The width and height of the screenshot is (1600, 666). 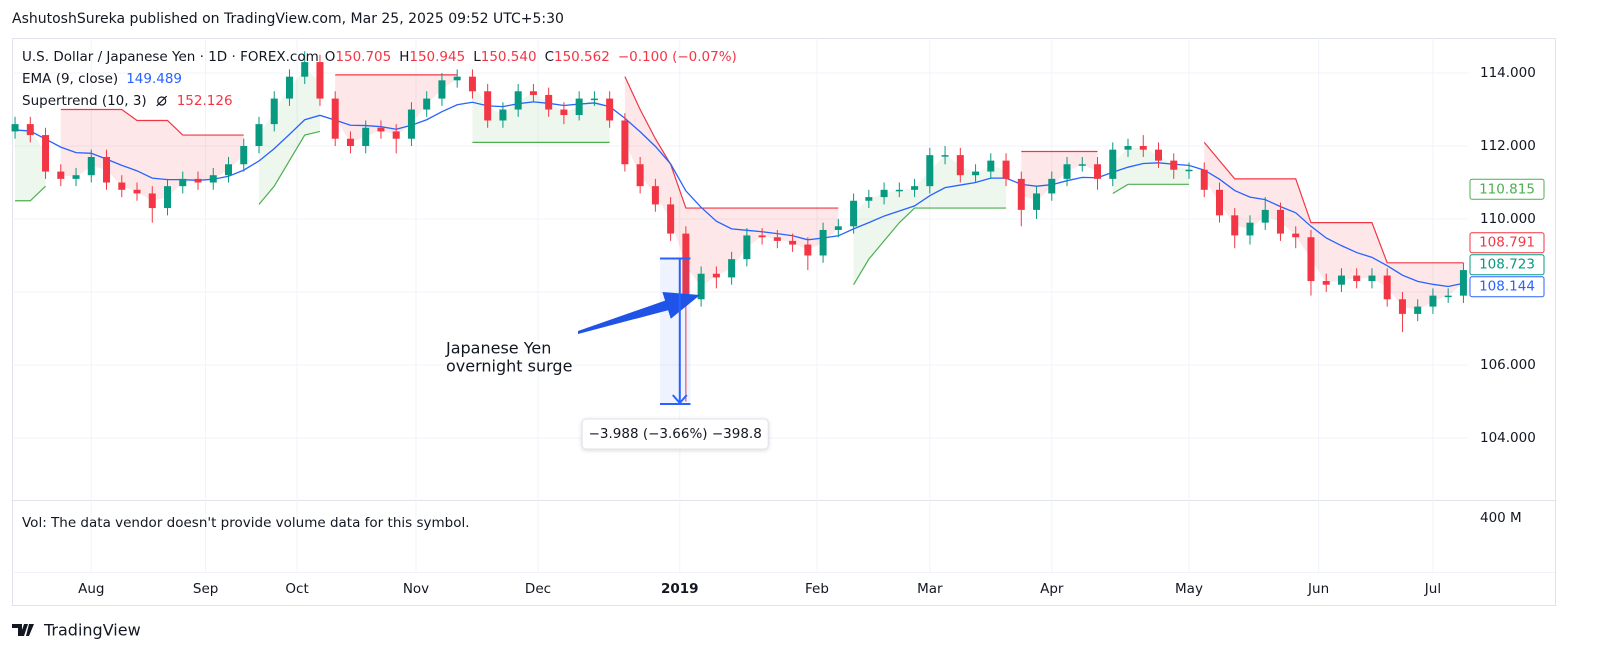 What do you see at coordinates (538, 589) in the screenshot?
I see `x-tick-label: Dec` at bounding box center [538, 589].